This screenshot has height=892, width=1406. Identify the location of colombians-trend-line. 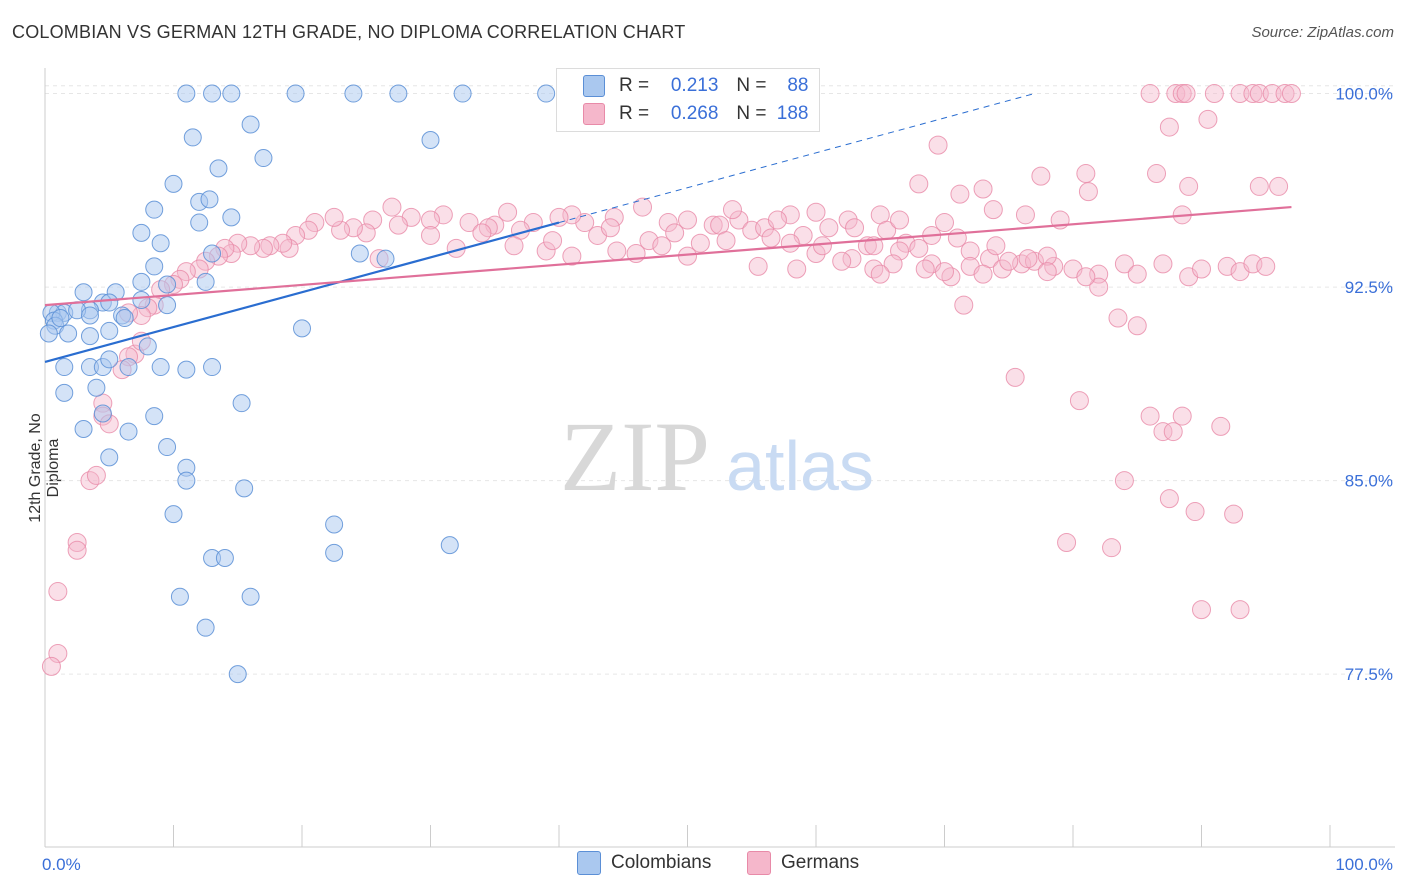
(302, 292).